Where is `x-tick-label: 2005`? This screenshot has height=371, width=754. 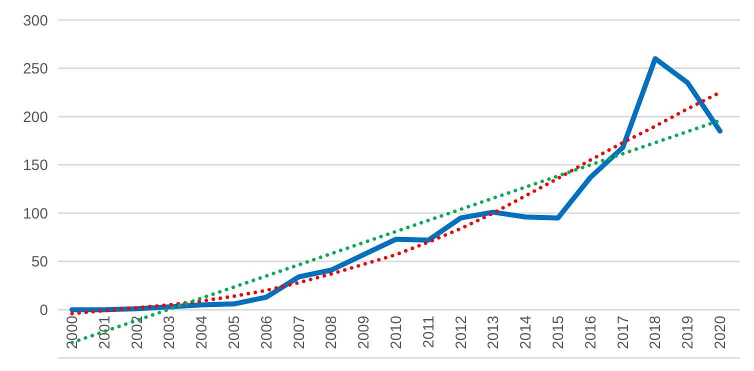 x-tick-label: 2005 is located at coordinates (234, 333).